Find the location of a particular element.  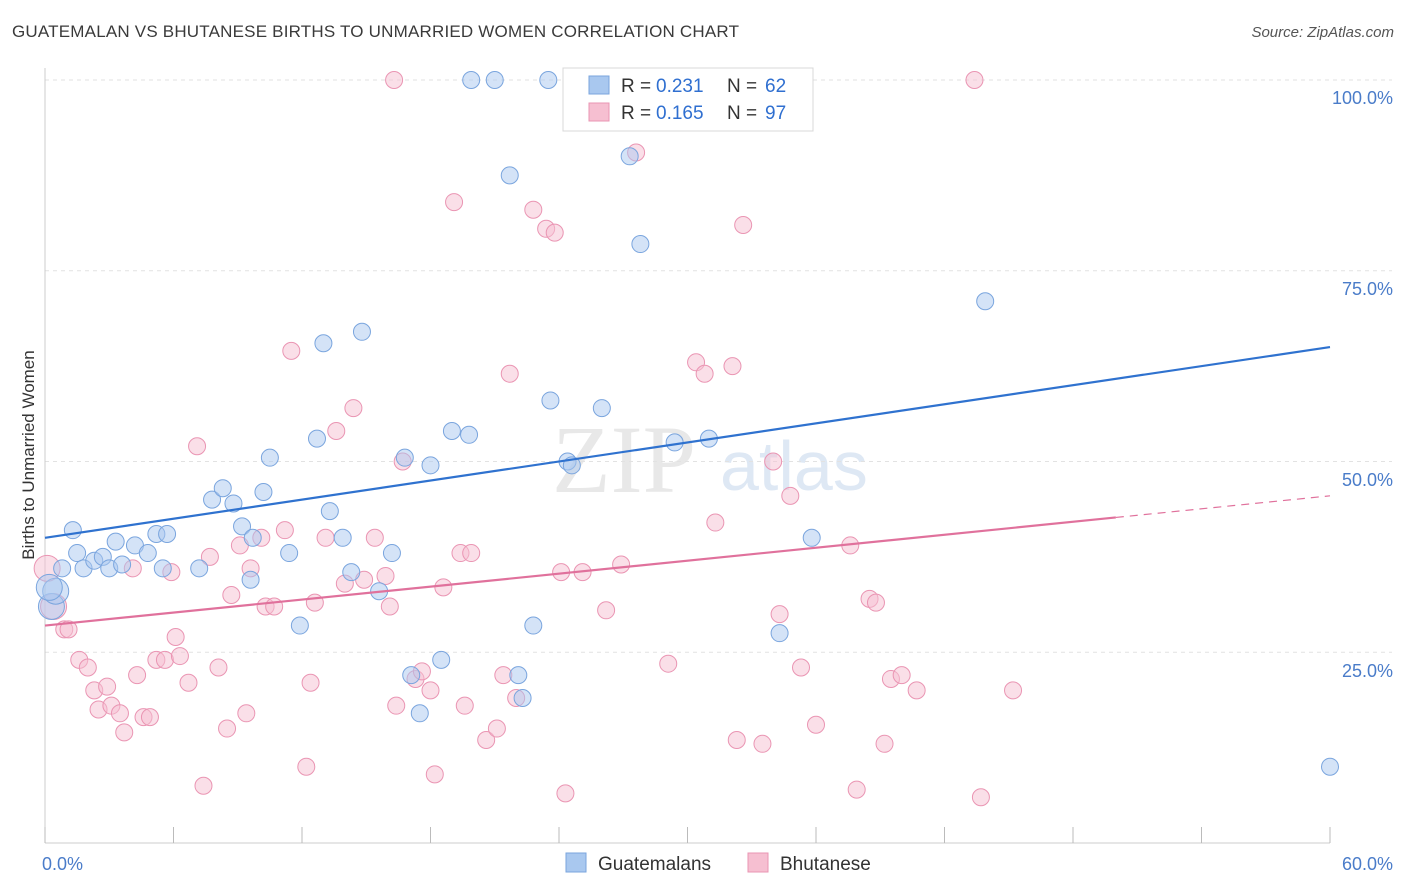

legend-r-label-bhutanese: R = is located at coordinates (636, 113).